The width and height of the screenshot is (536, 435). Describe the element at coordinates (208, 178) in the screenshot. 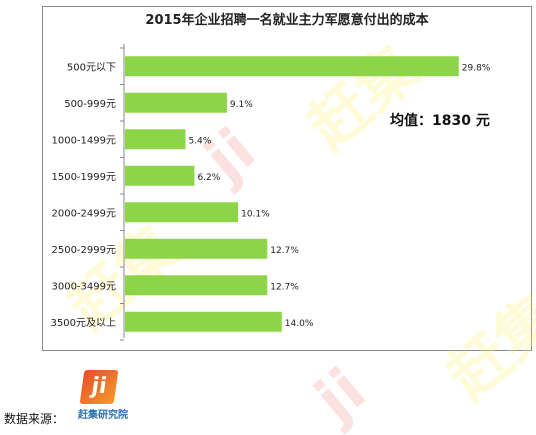

I see `value-label: 6.2%` at that location.